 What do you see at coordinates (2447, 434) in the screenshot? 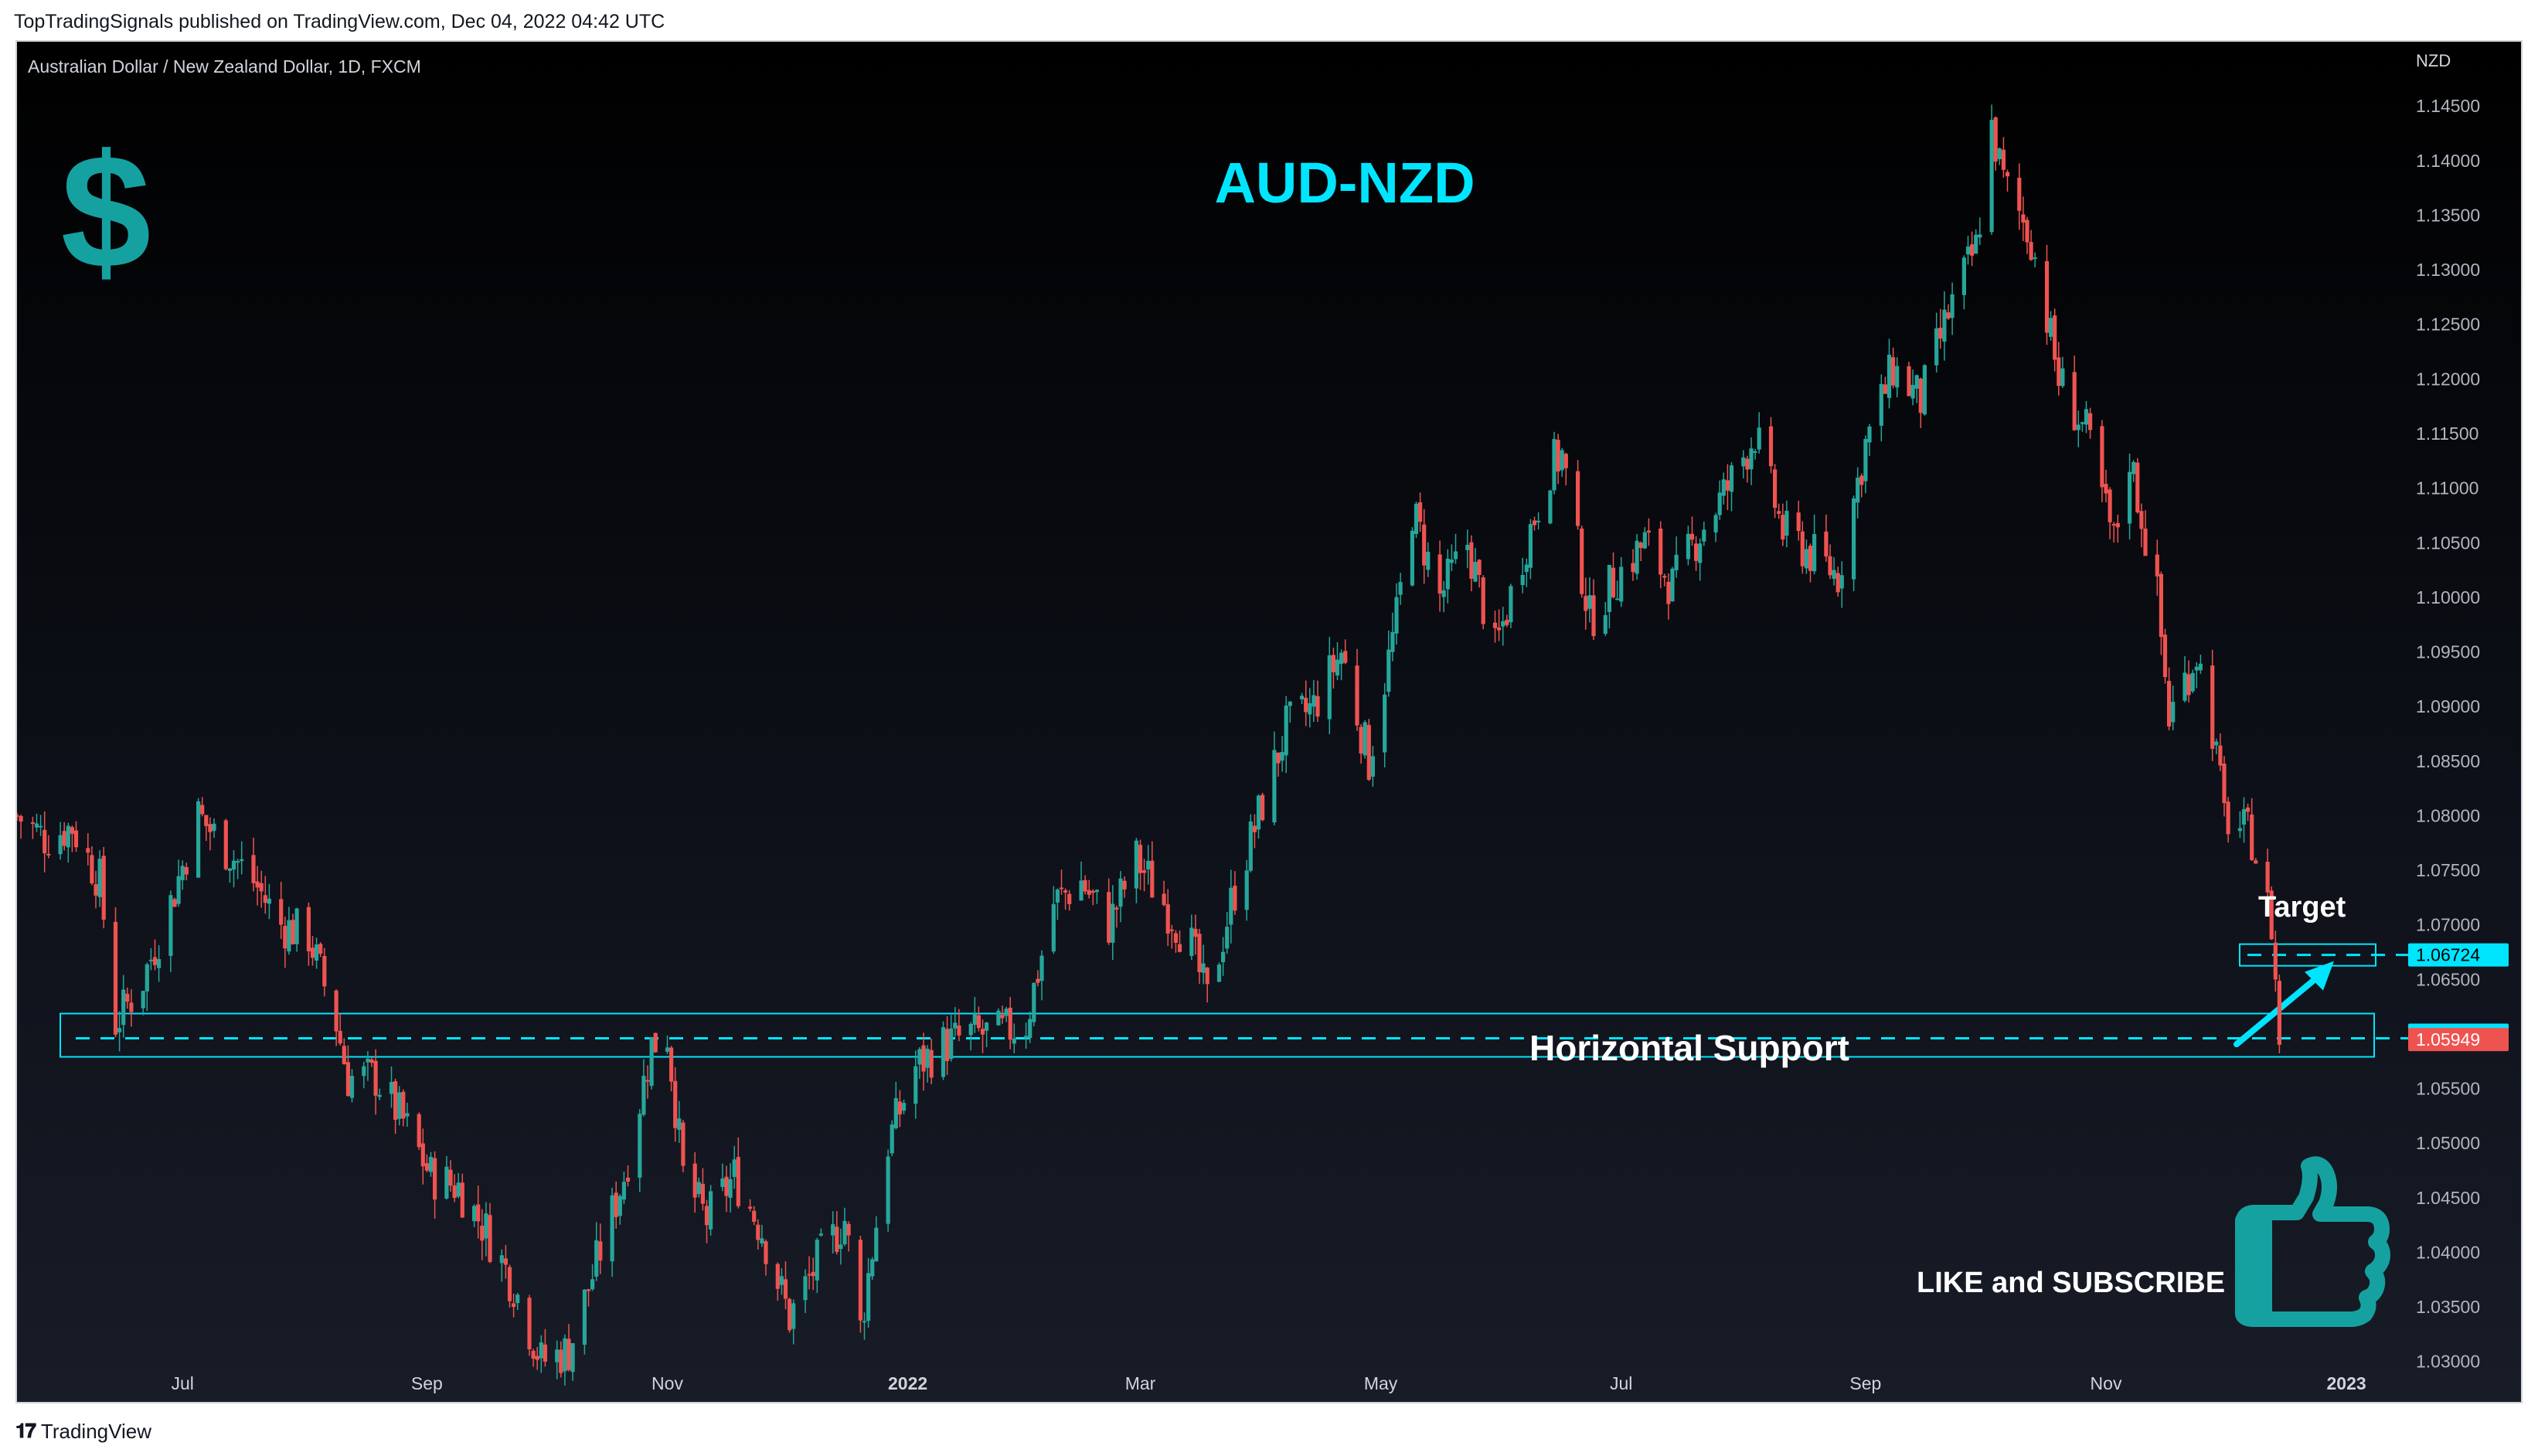
I see `price-tick-label: 1.11500` at bounding box center [2447, 434].